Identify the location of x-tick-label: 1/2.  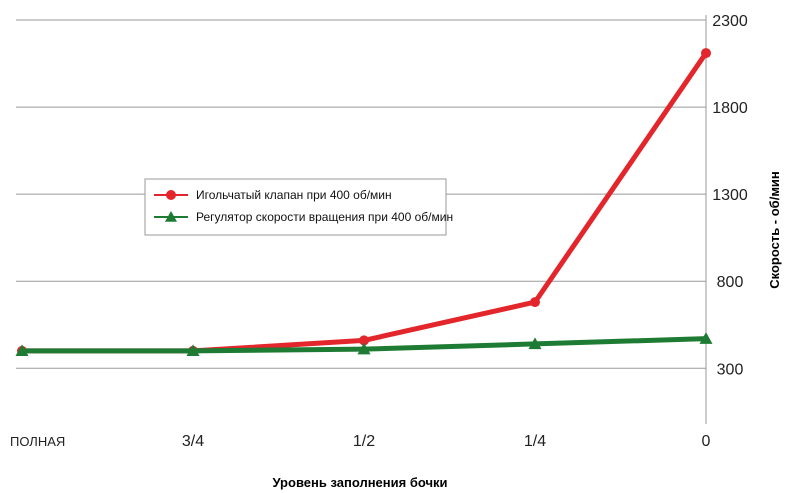
(364, 441).